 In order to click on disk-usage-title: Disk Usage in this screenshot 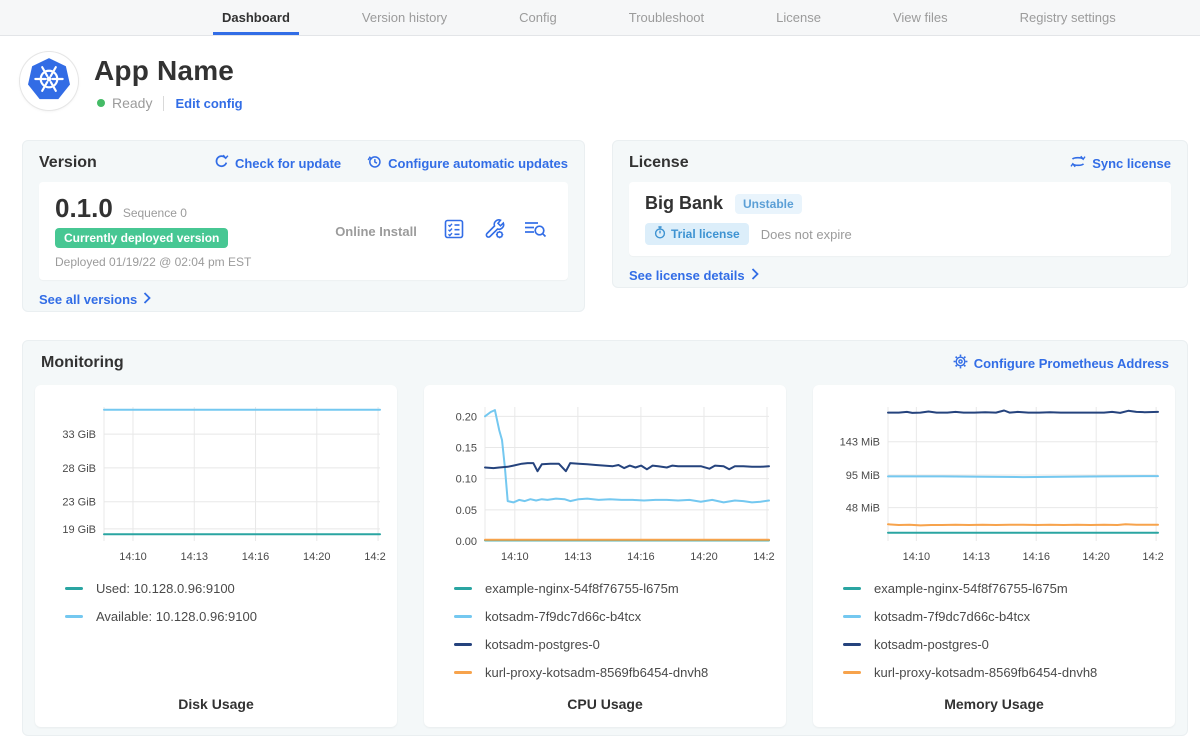, I will do `click(216, 704)`.